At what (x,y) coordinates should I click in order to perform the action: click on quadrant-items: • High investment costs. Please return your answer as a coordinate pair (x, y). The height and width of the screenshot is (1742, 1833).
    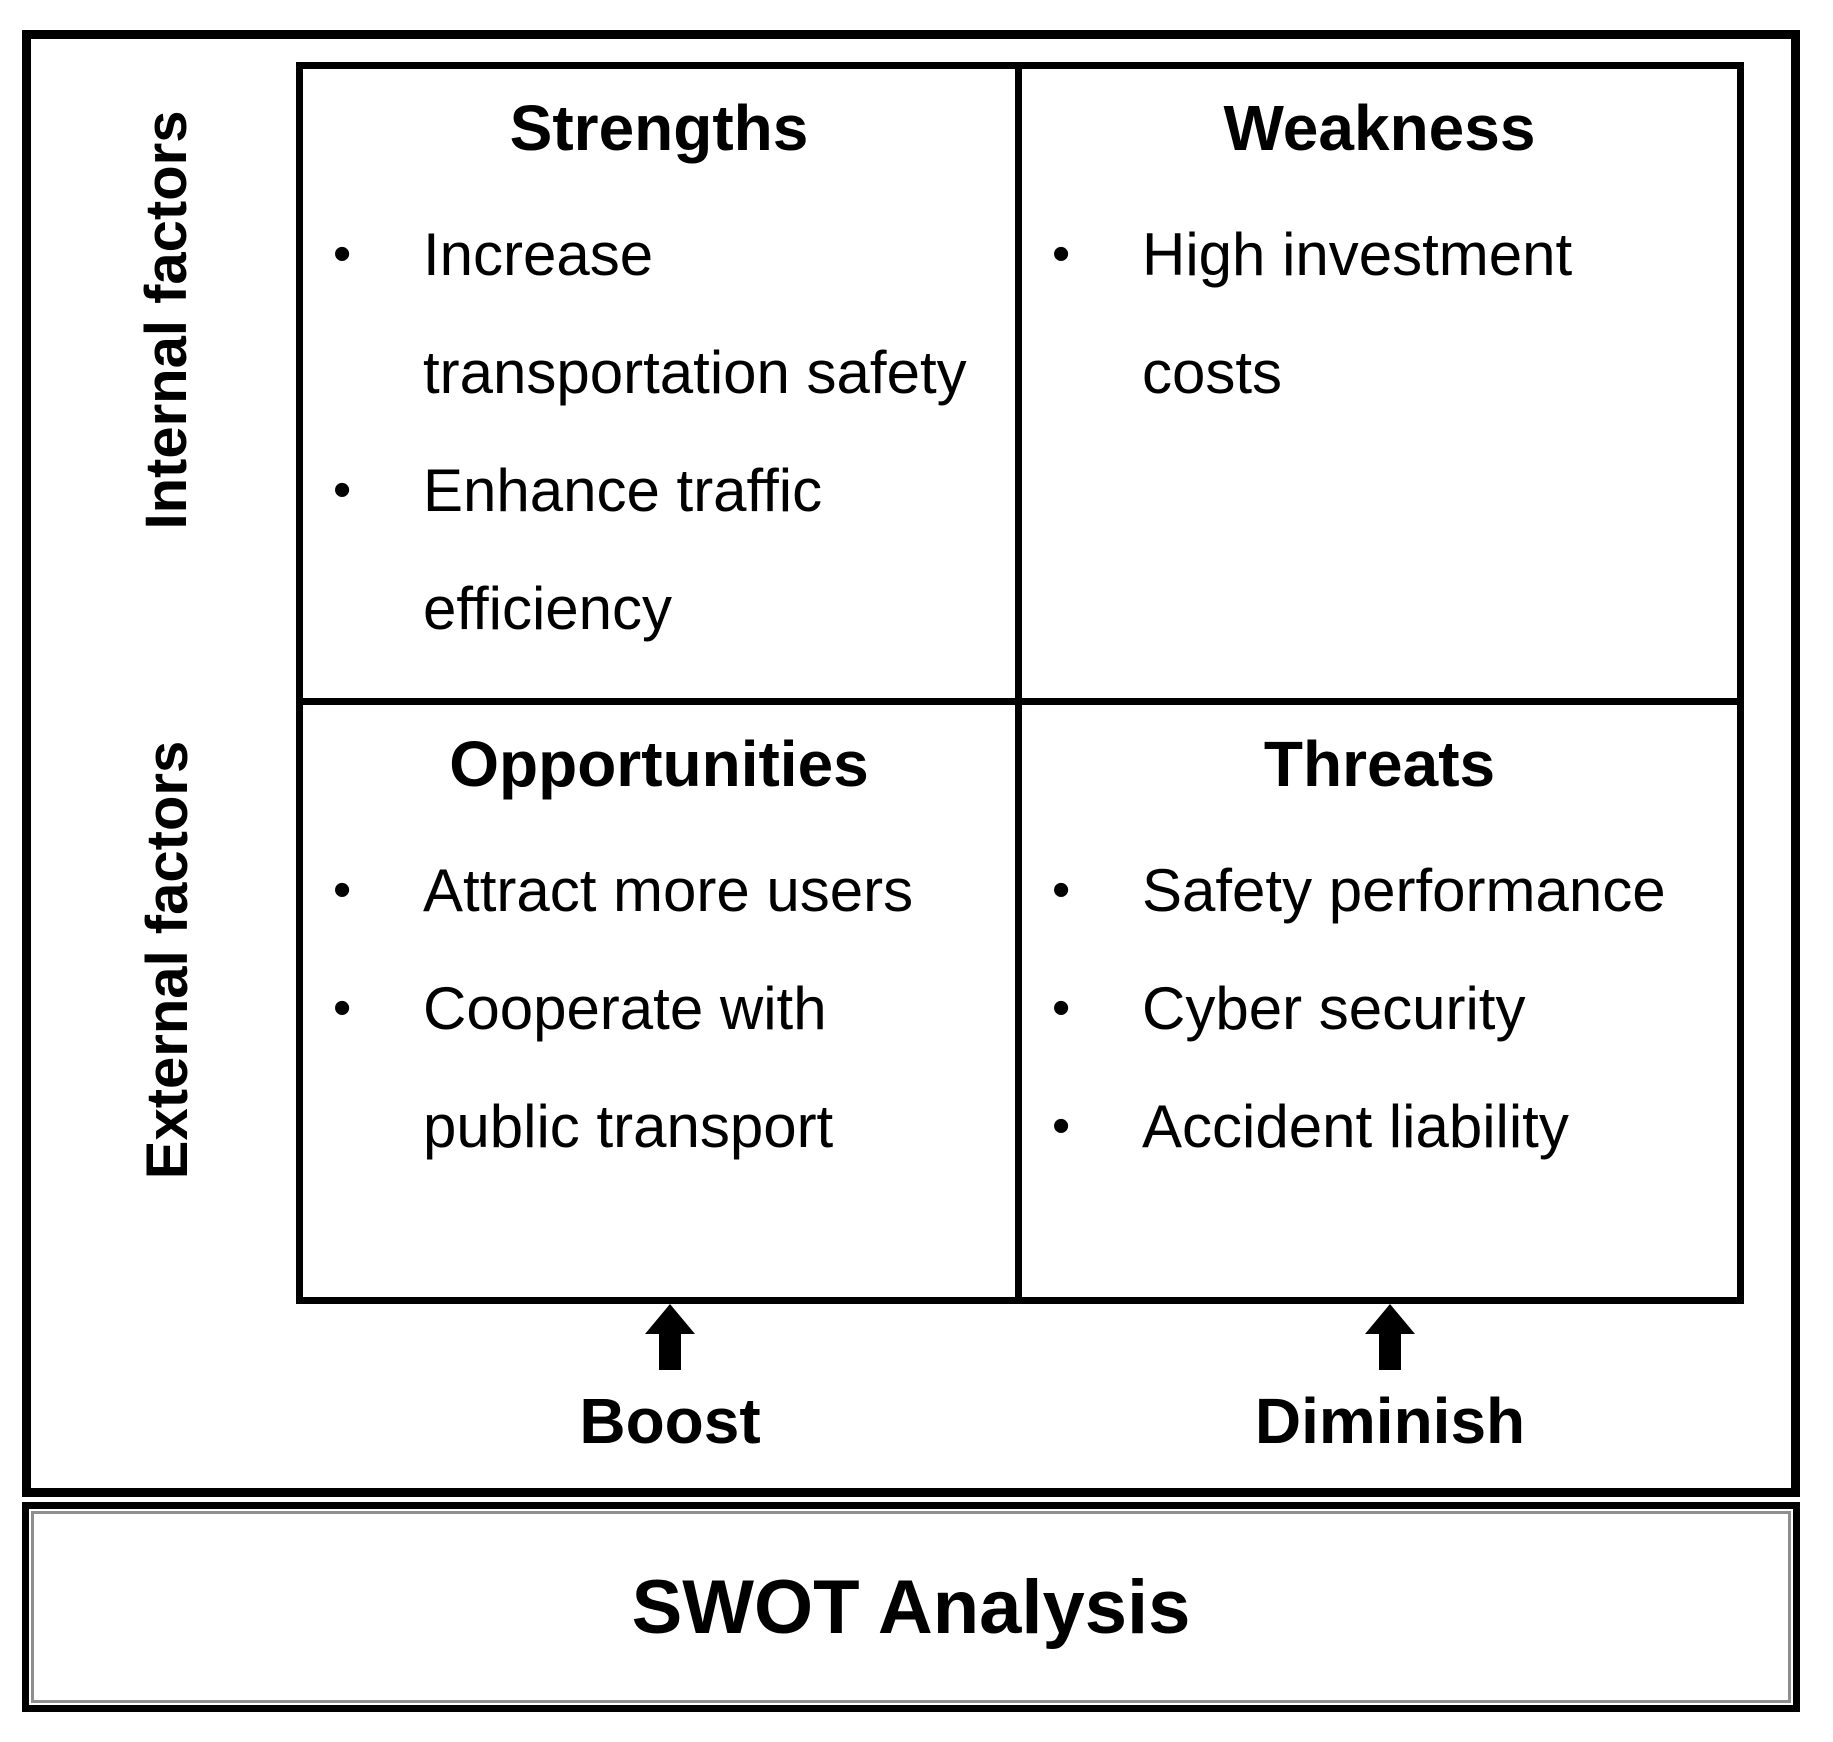
    Looking at the image, I should click on (1379, 313).